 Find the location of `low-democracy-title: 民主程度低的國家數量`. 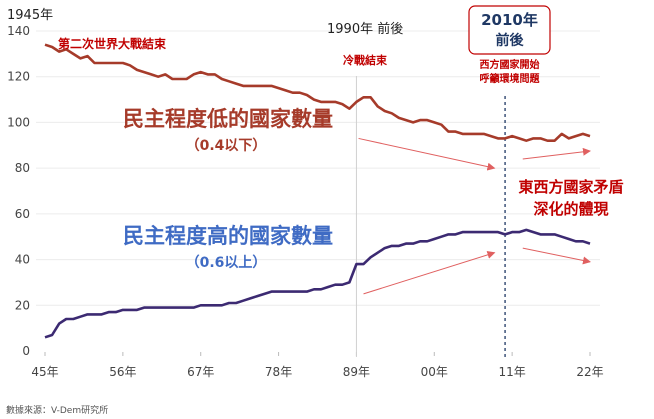

low-democracy-title: 民主程度低的國家數量 is located at coordinates (228, 119).